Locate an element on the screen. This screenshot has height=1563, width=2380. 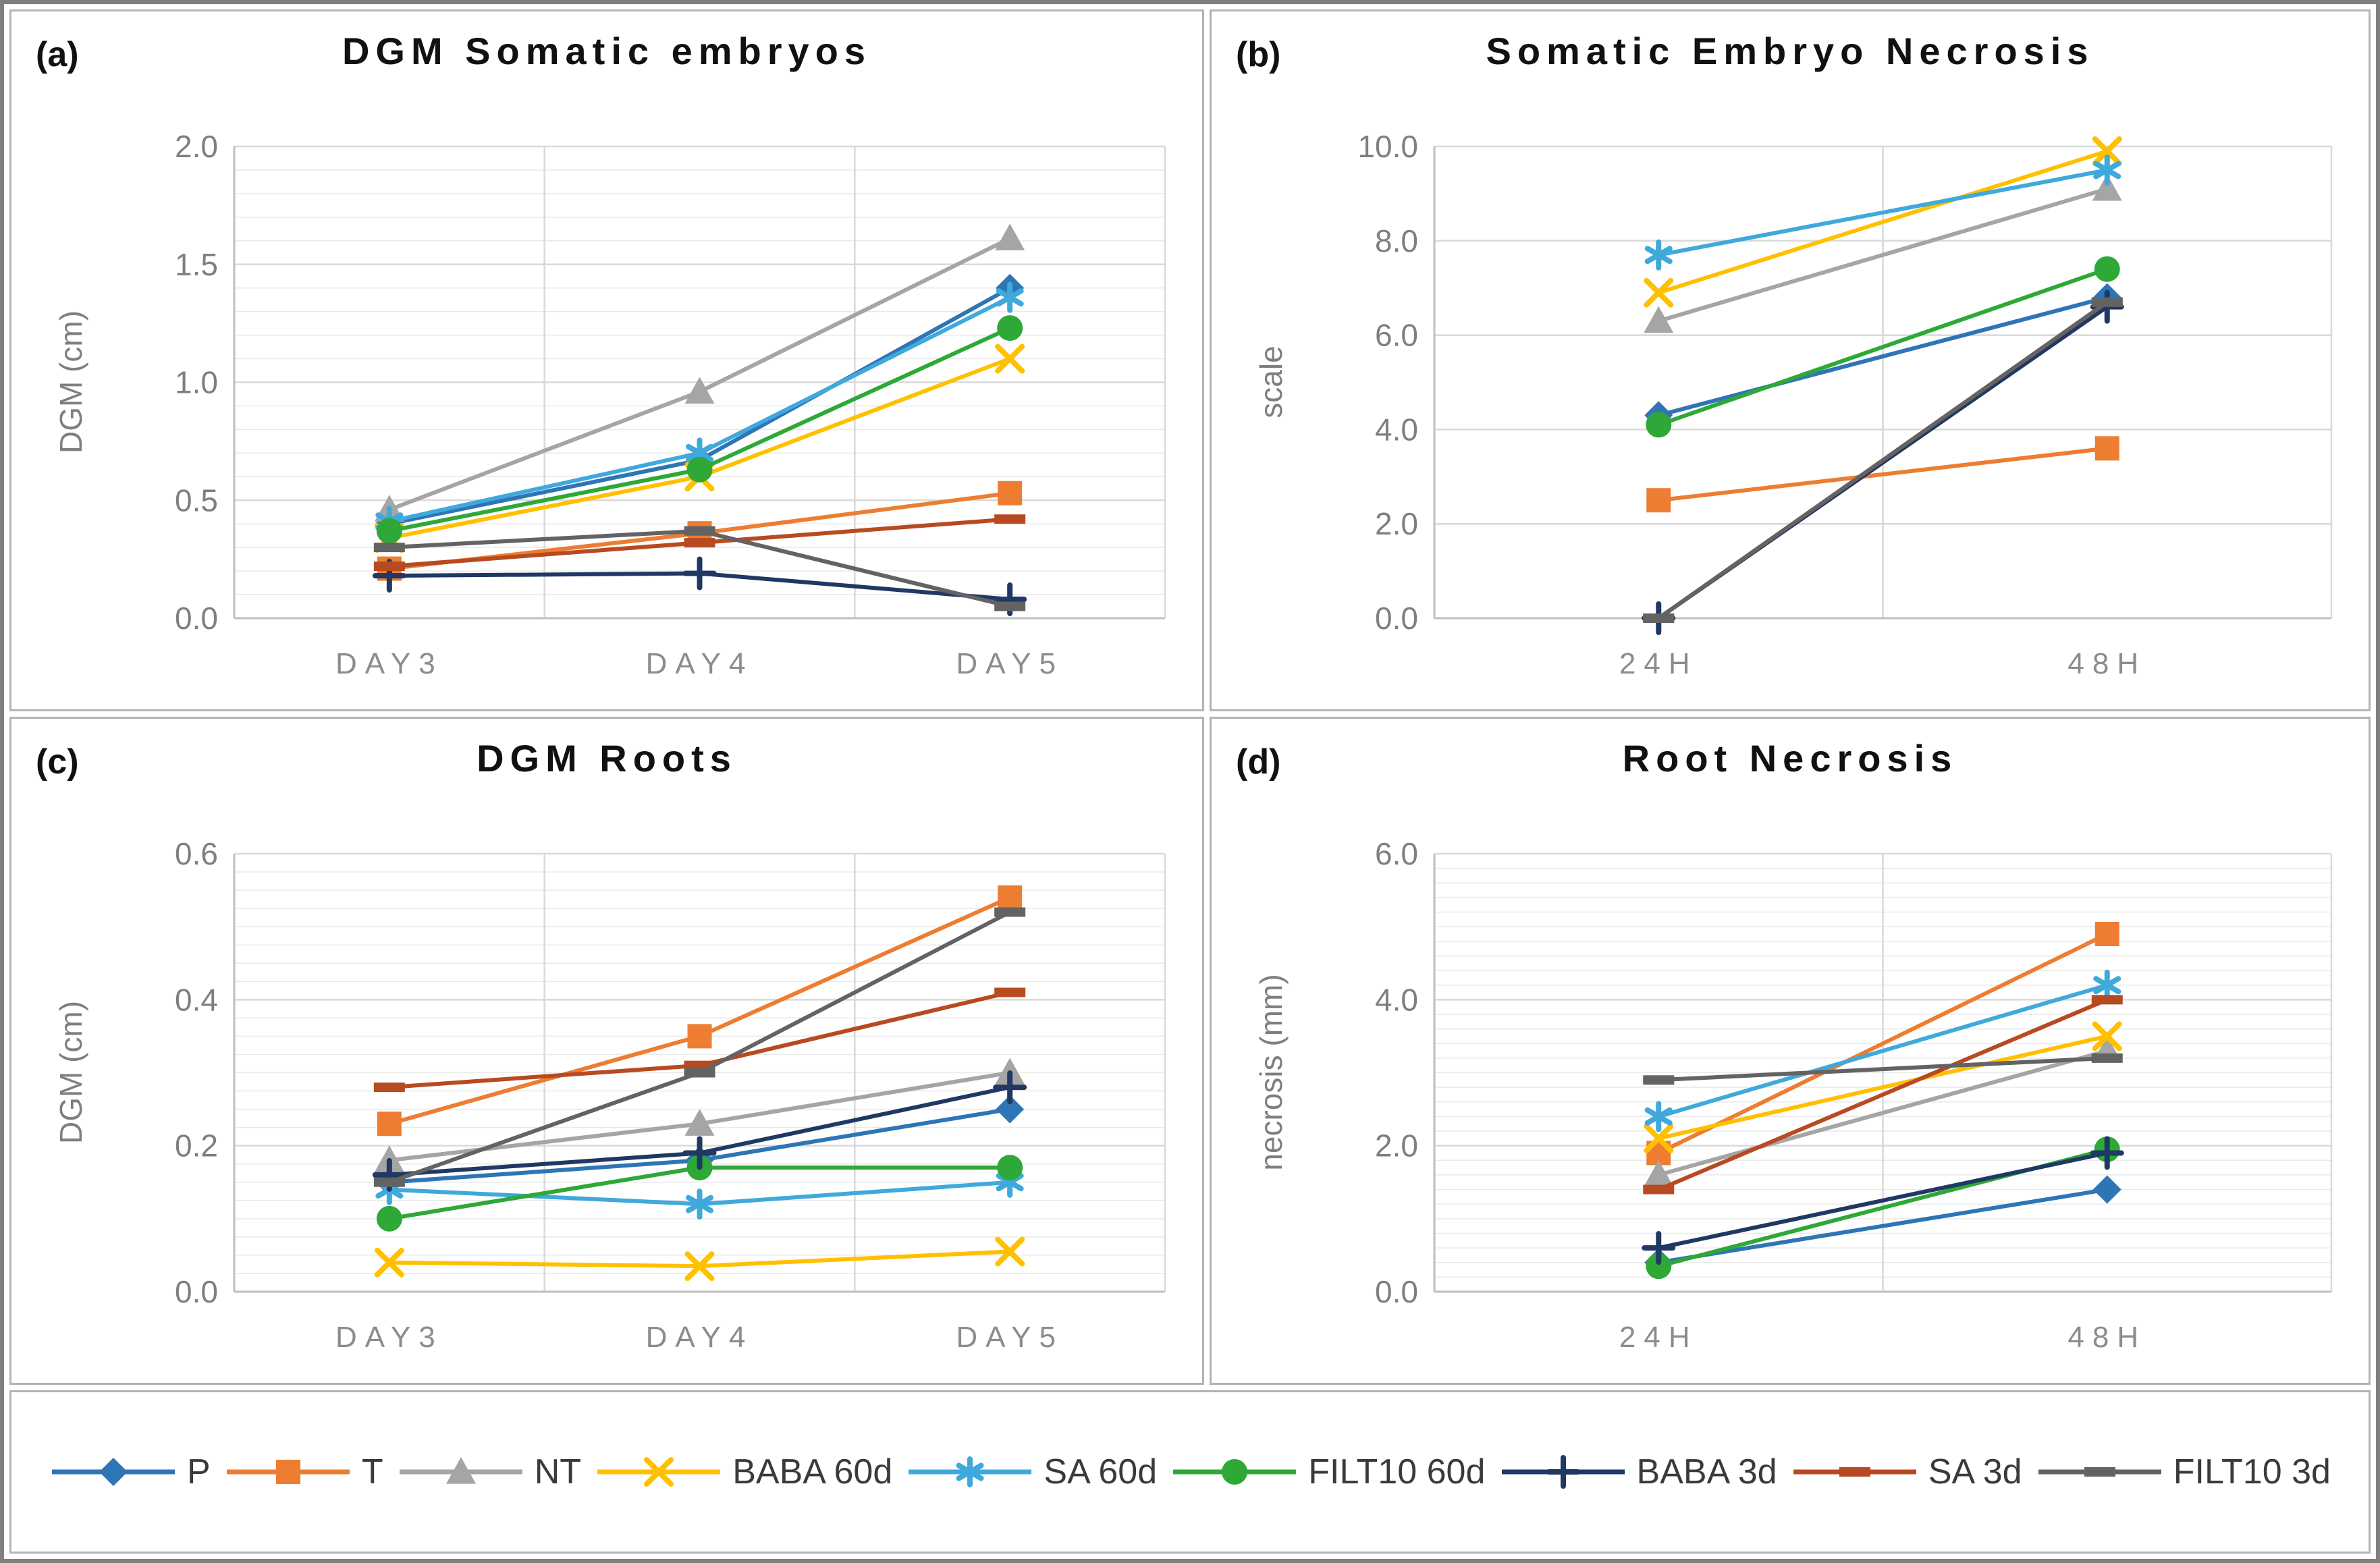
panel-b-title: Somatic Embryo Necrosis is located at coordinates (1790, 51).